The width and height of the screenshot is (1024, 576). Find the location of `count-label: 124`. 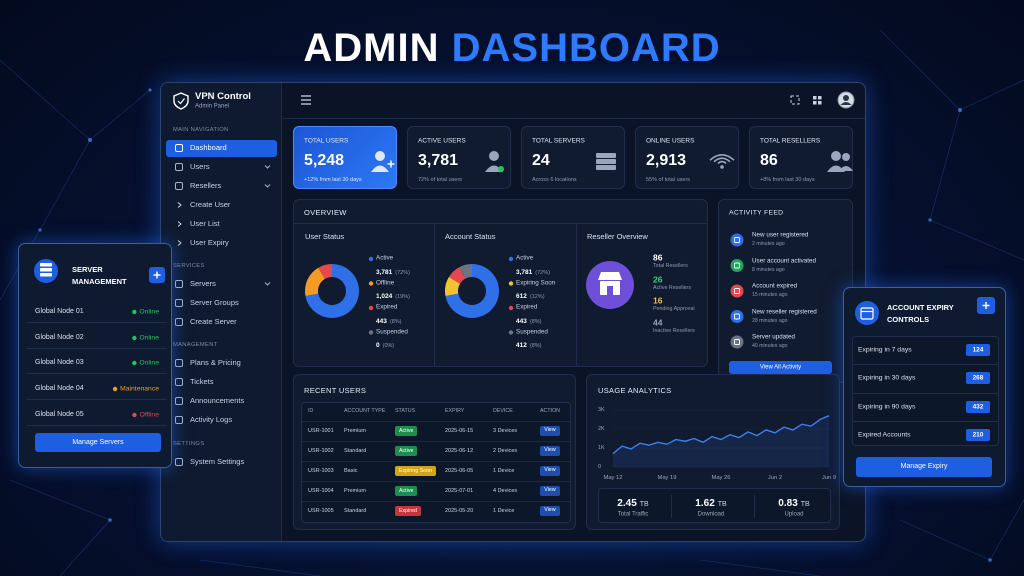

count-label: 124 is located at coordinates (978, 350).